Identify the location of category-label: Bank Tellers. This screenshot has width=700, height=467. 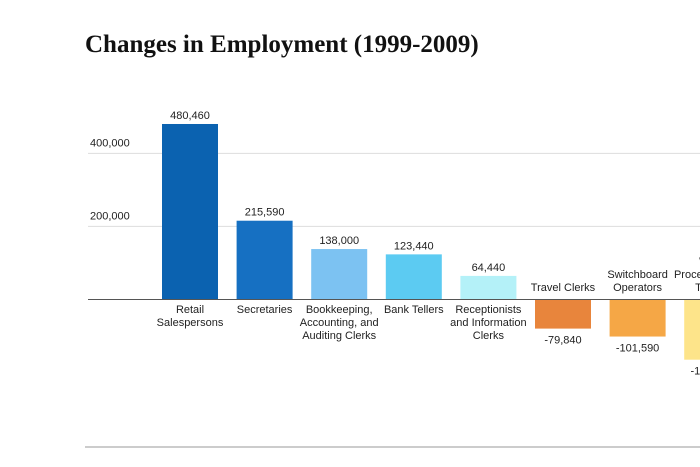
(413, 310).